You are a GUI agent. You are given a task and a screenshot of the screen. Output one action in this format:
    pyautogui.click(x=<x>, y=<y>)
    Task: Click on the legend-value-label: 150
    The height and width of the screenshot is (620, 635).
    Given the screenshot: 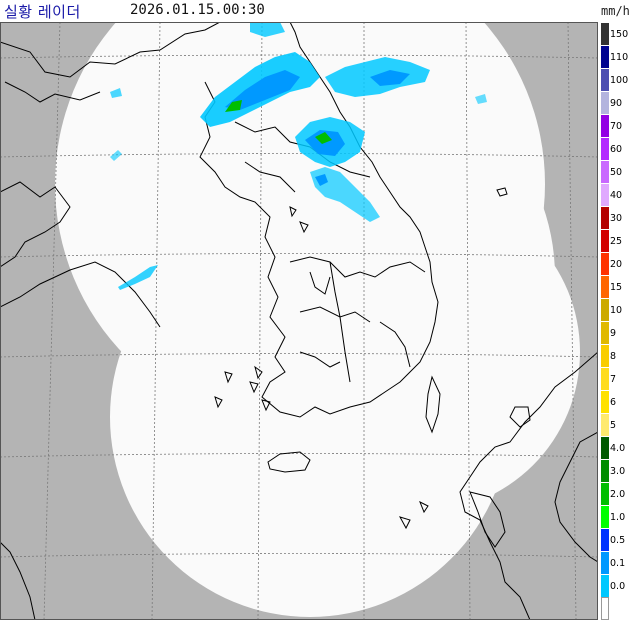 What is the action you would take?
    pyautogui.click(x=619, y=34)
    